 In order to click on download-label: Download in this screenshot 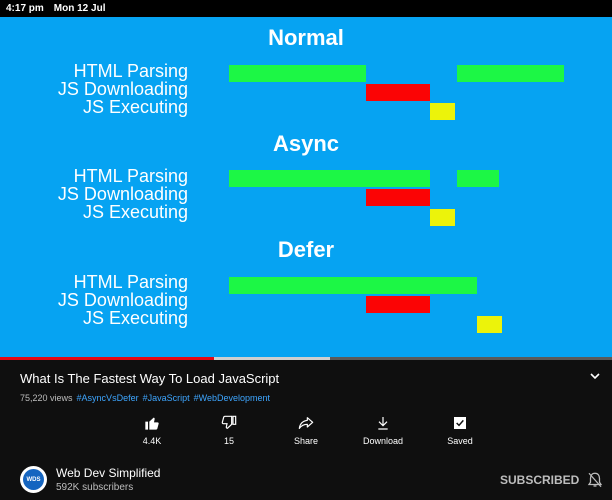, I will do `click(383, 441)`.